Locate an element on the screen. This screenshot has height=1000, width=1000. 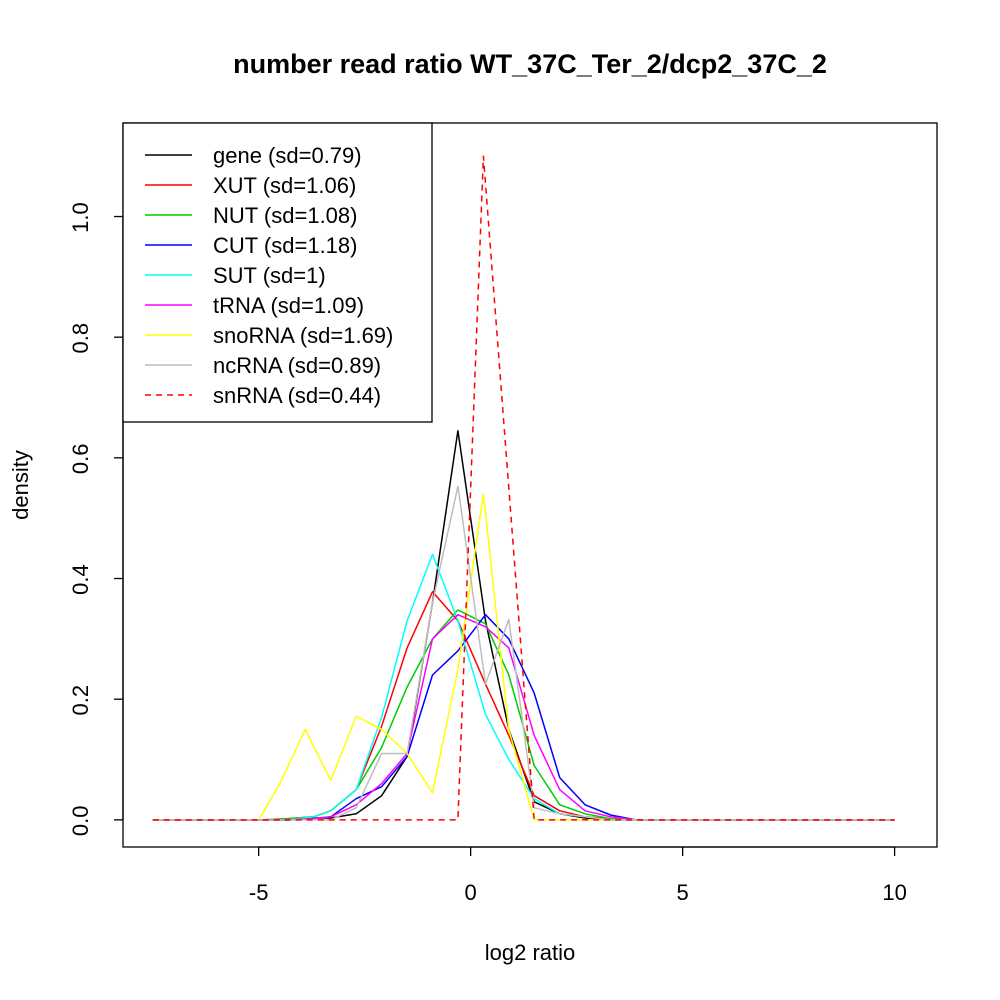
legend-label: snRNA (sd=0.44) is located at coordinates (297, 395).